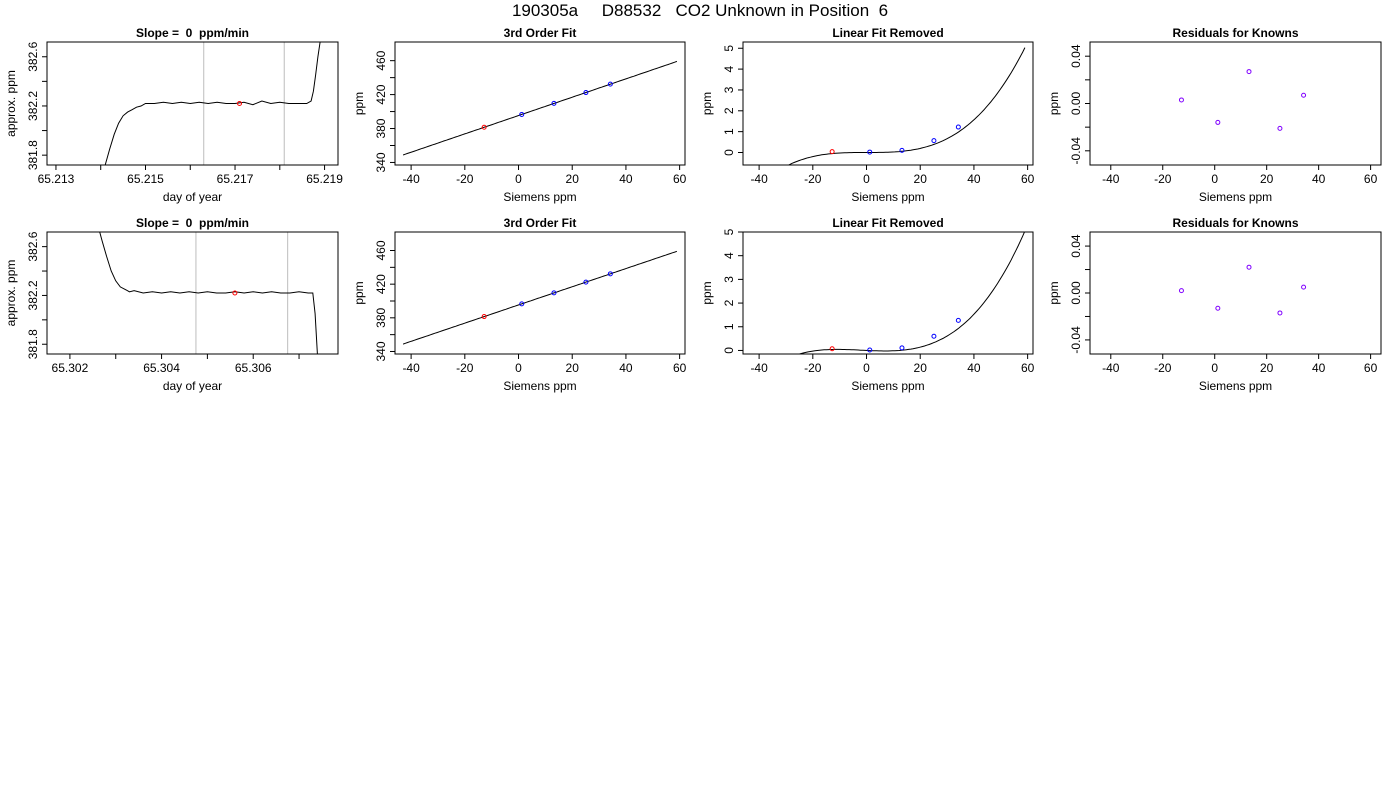 The width and height of the screenshot is (1400, 800). I want to click on x-tick-label: 65.217, so click(235, 179).